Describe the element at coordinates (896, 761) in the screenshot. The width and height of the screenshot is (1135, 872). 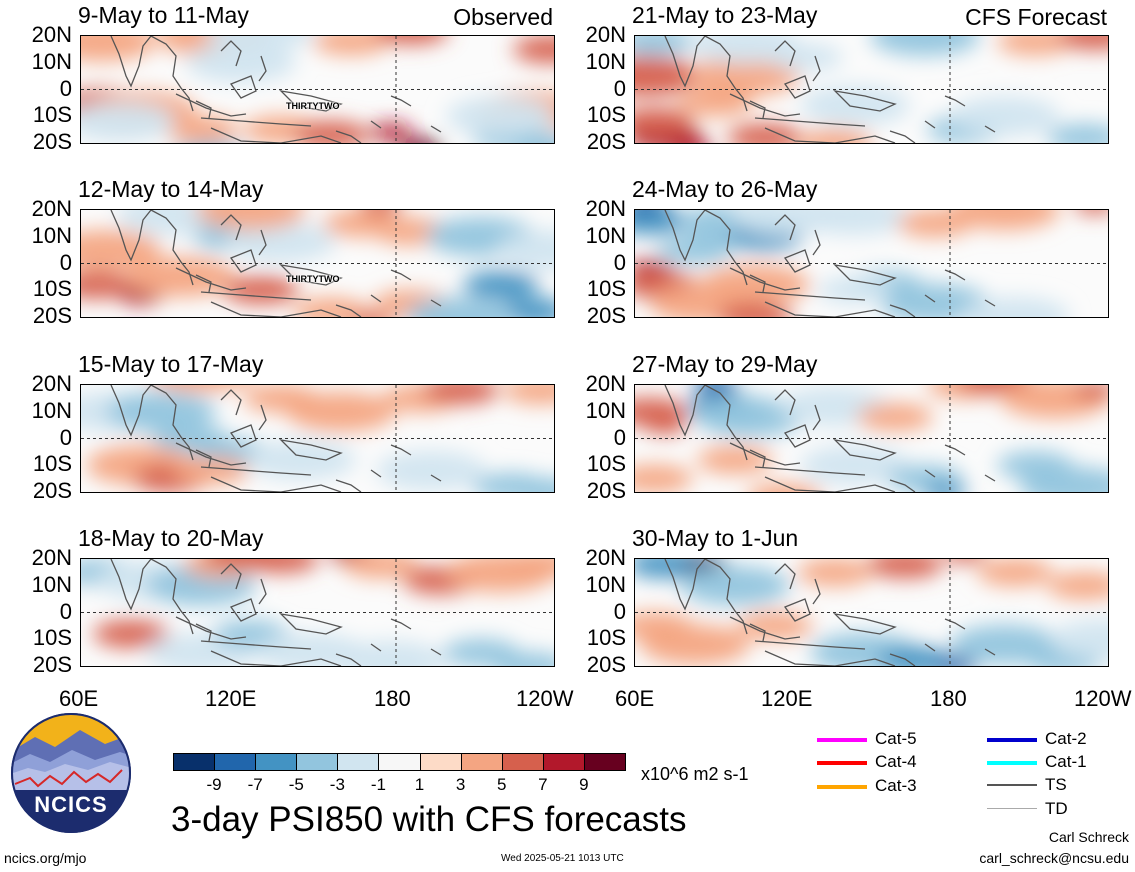
I see `legend-label-cat-4: Cat-4` at that location.